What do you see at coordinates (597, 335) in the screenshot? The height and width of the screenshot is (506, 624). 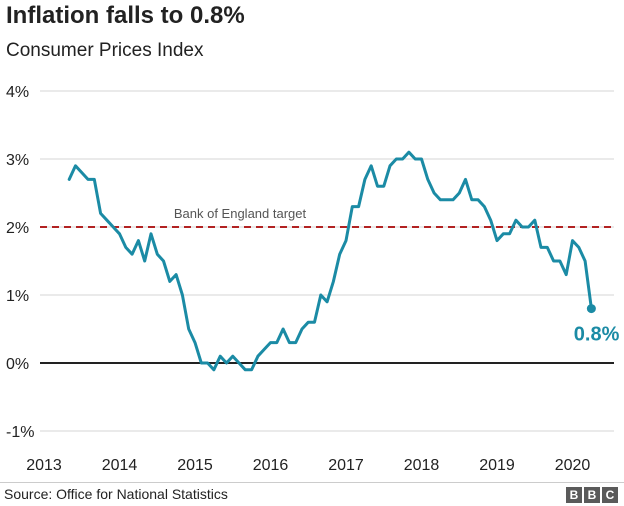 I see `latest-value-label: 0.8%` at bounding box center [597, 335].